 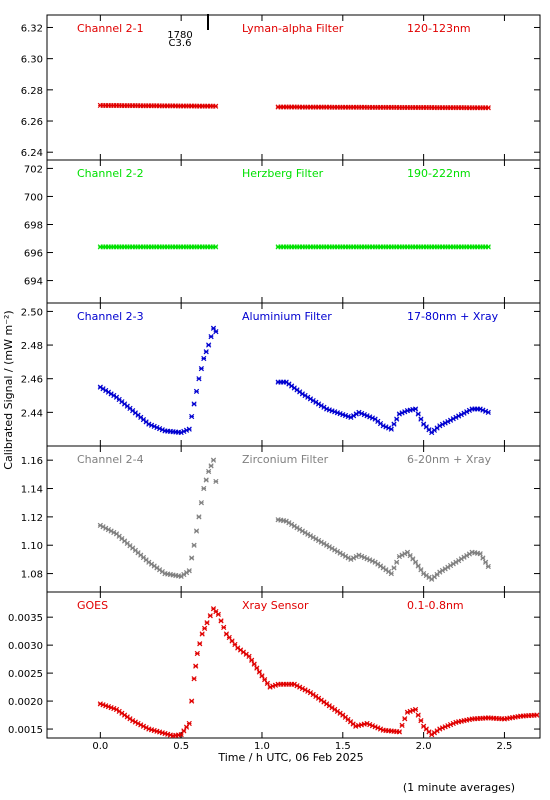 I want to click on y-tick-label: 0.0025, so click(x=25, y=674).